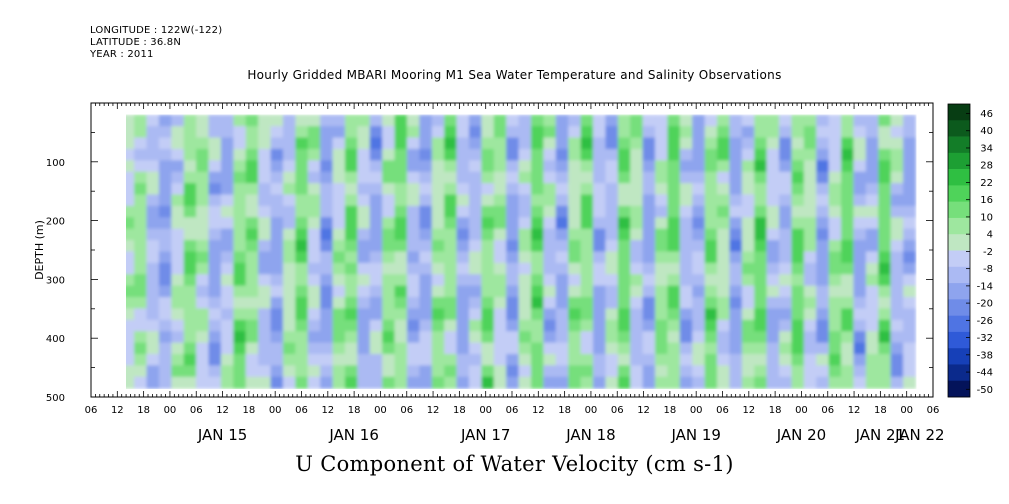 The width and height of the screenshot is (1009, 504). What do you see at coordinates (933, 410) in the screenshot?
I see `x-hour-label: 06` at bounding box center [933, 410].